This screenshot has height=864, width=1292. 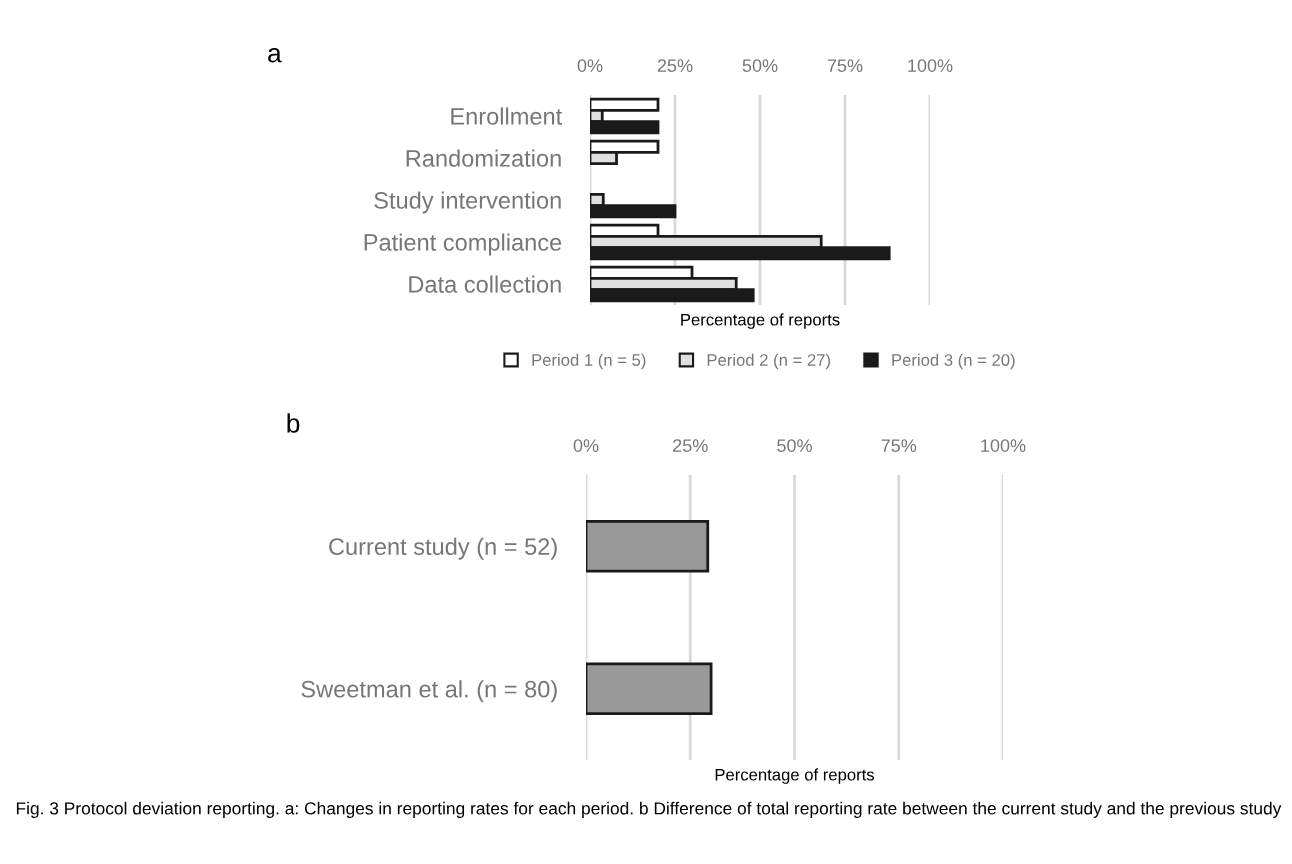 I want to click on y-tick-label: Sweetman et al. (n = 80), so click(x=429, y=691).